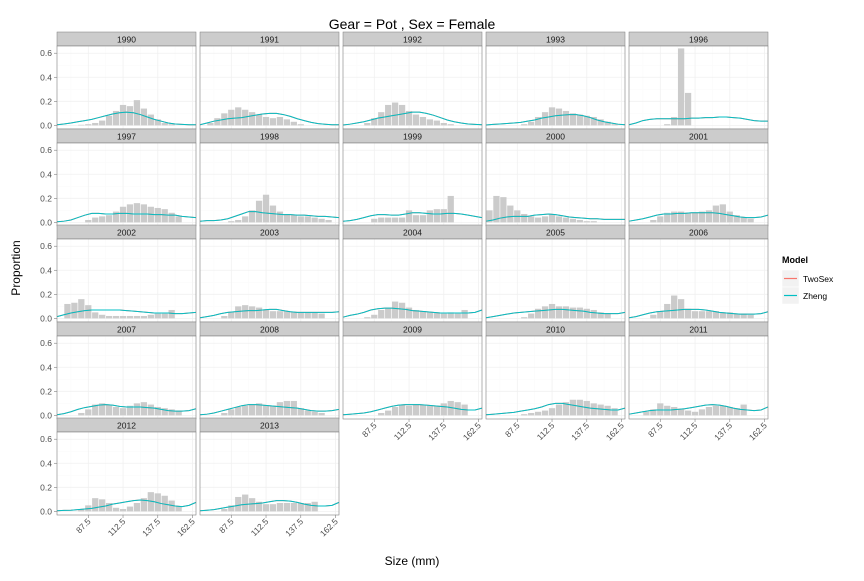 The width and height of the screenshot is (864, 581). What do you see at coordinates (269, 370) in the screenshot?
I see `panel-2008: 2008` at bounding box center [269, 370].